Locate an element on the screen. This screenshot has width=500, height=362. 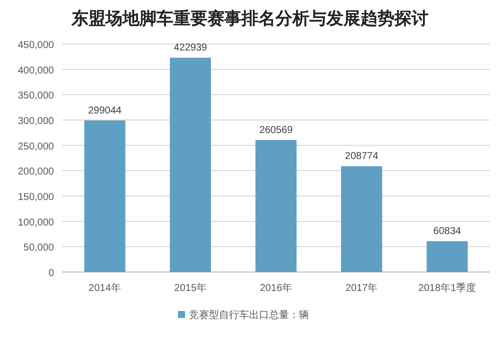
y-tick-label: 250,000 is located at coordinates (36, 146).